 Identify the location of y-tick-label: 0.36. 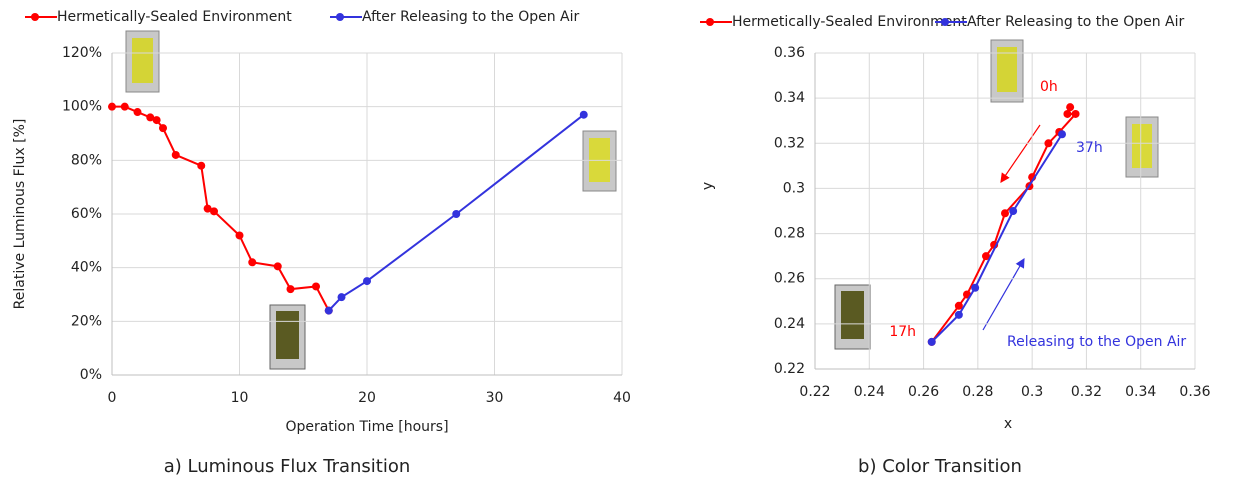
(789, 53).